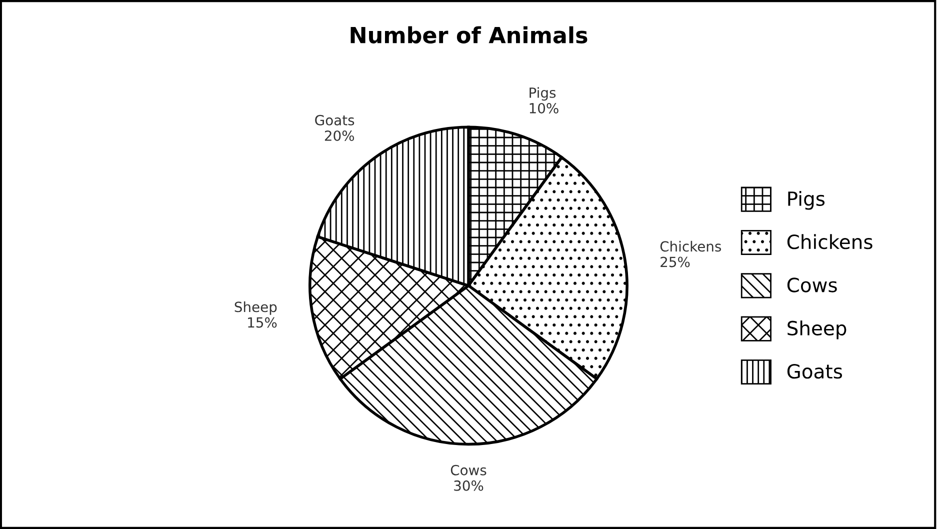 The height and width of the screenshot is (529, 937). What do you see at coordinates (255, 308) in the screenshot?
I see `slice-label: Sheep` at bounding box center [255, 308].